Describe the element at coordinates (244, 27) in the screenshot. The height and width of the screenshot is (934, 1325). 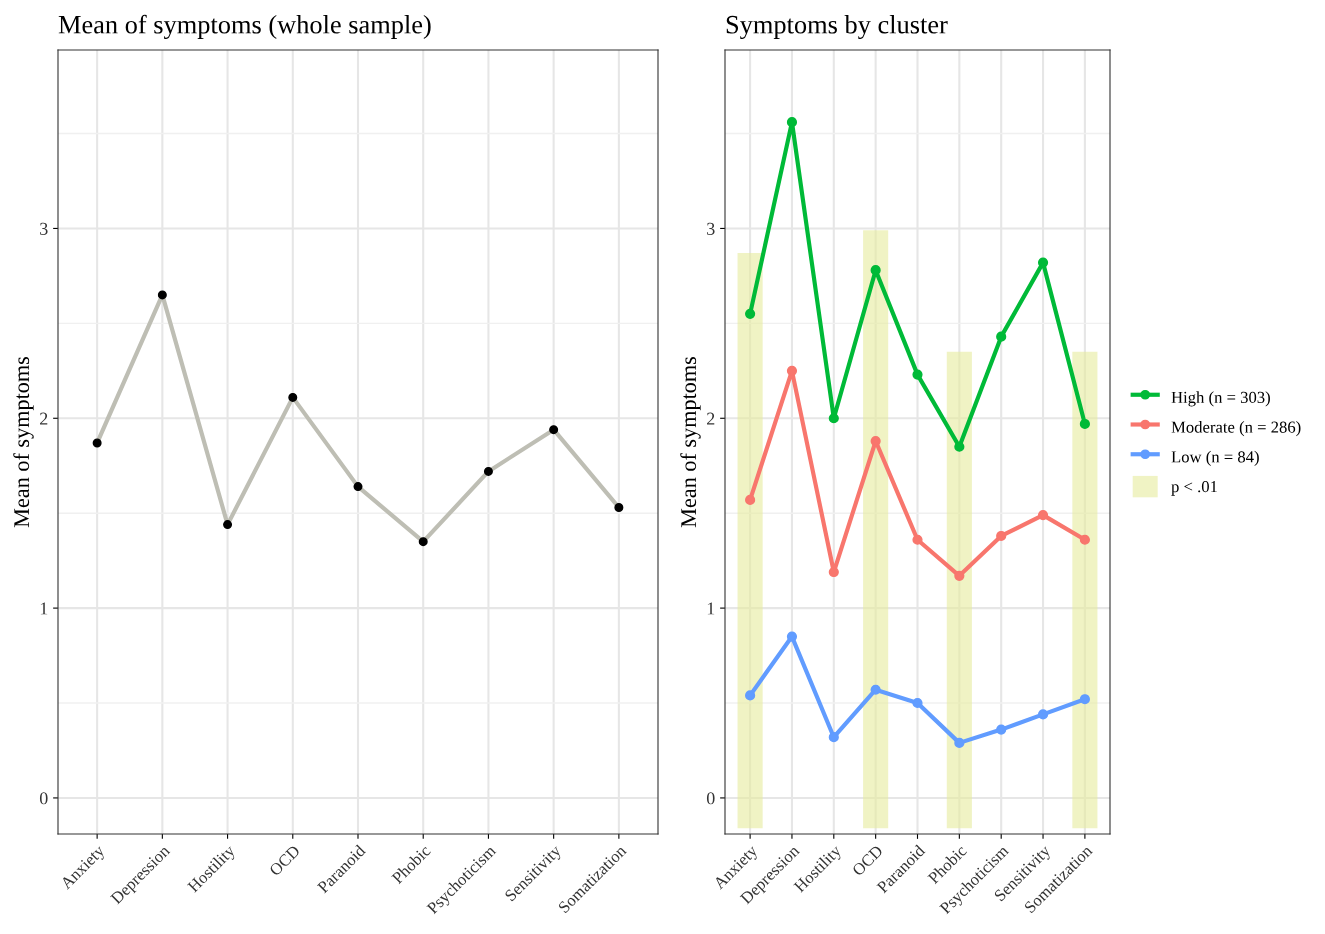
I see `chart-title: Mean of symptoms (whole sample)` at that location.